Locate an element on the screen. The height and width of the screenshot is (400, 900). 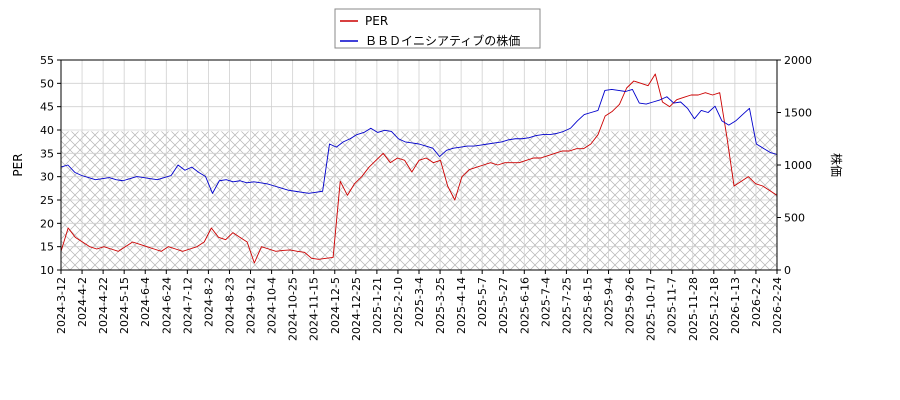
y-right-tick-label: 2000 is located at coordinates (798, 60).